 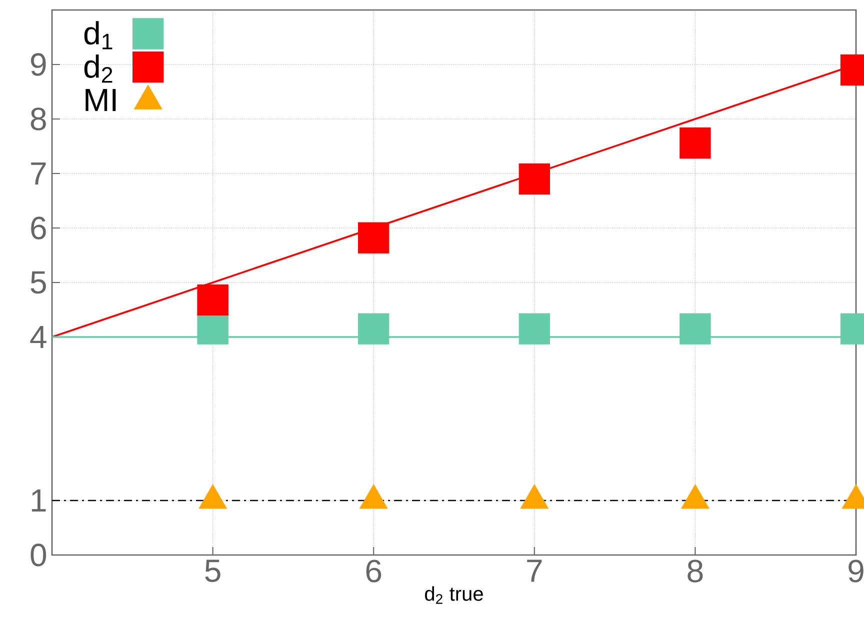 I want to click on y-tick-label: 9, so click(x=38, y=64).